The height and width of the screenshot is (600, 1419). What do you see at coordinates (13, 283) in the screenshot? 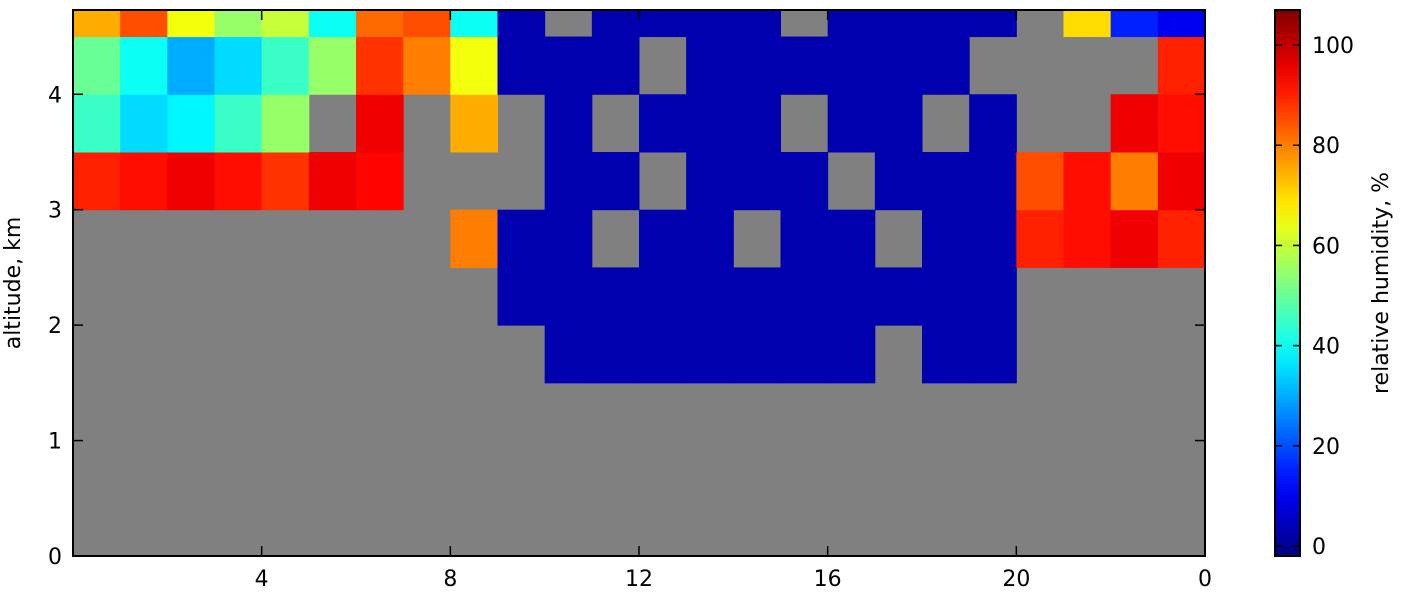
I see `y-axis-label: altitude, km` at bounding box center [13, 283].